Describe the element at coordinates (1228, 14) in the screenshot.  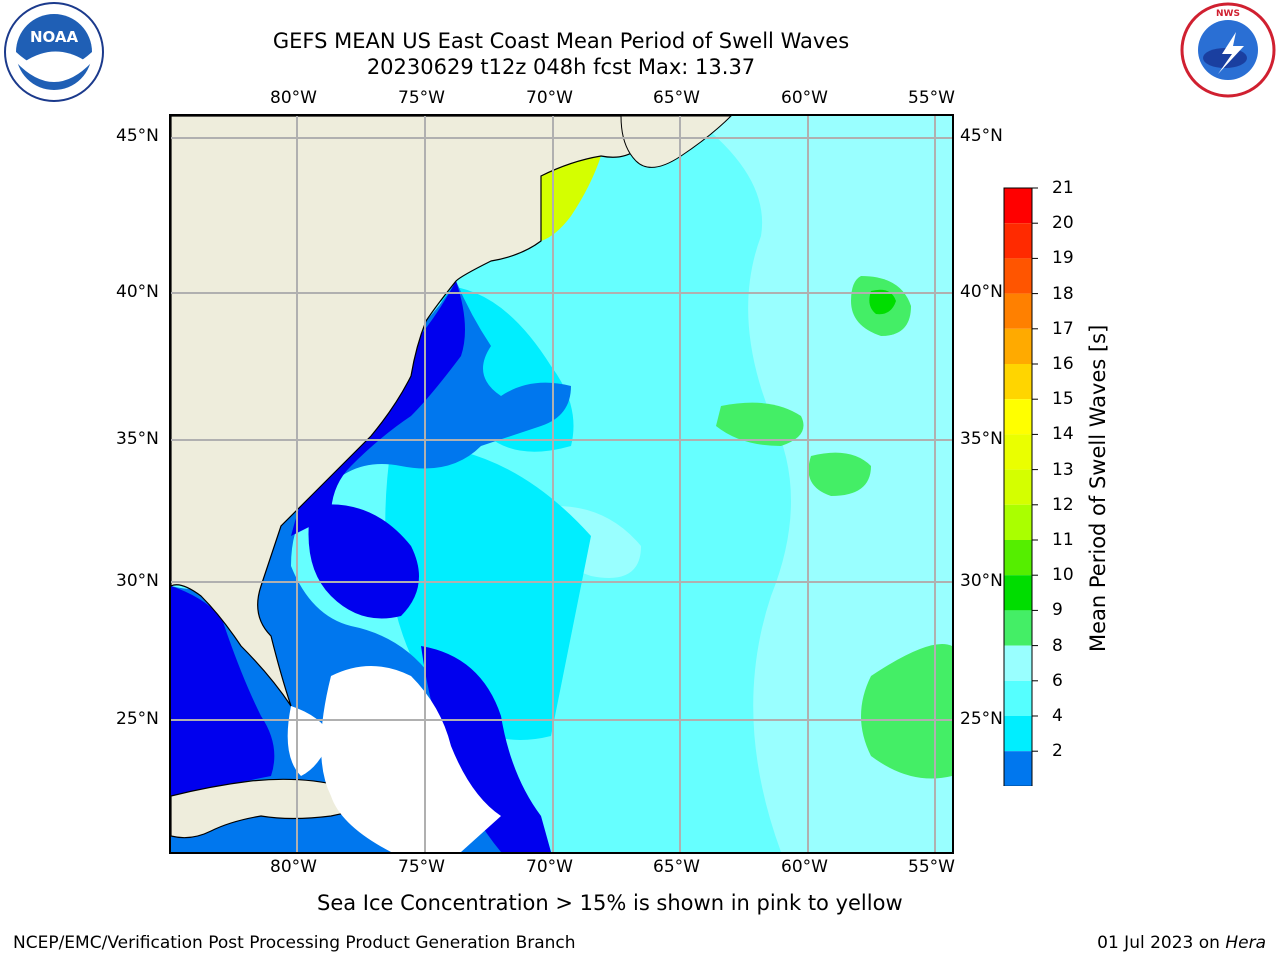
I see `svg-text: NWS` at that location.